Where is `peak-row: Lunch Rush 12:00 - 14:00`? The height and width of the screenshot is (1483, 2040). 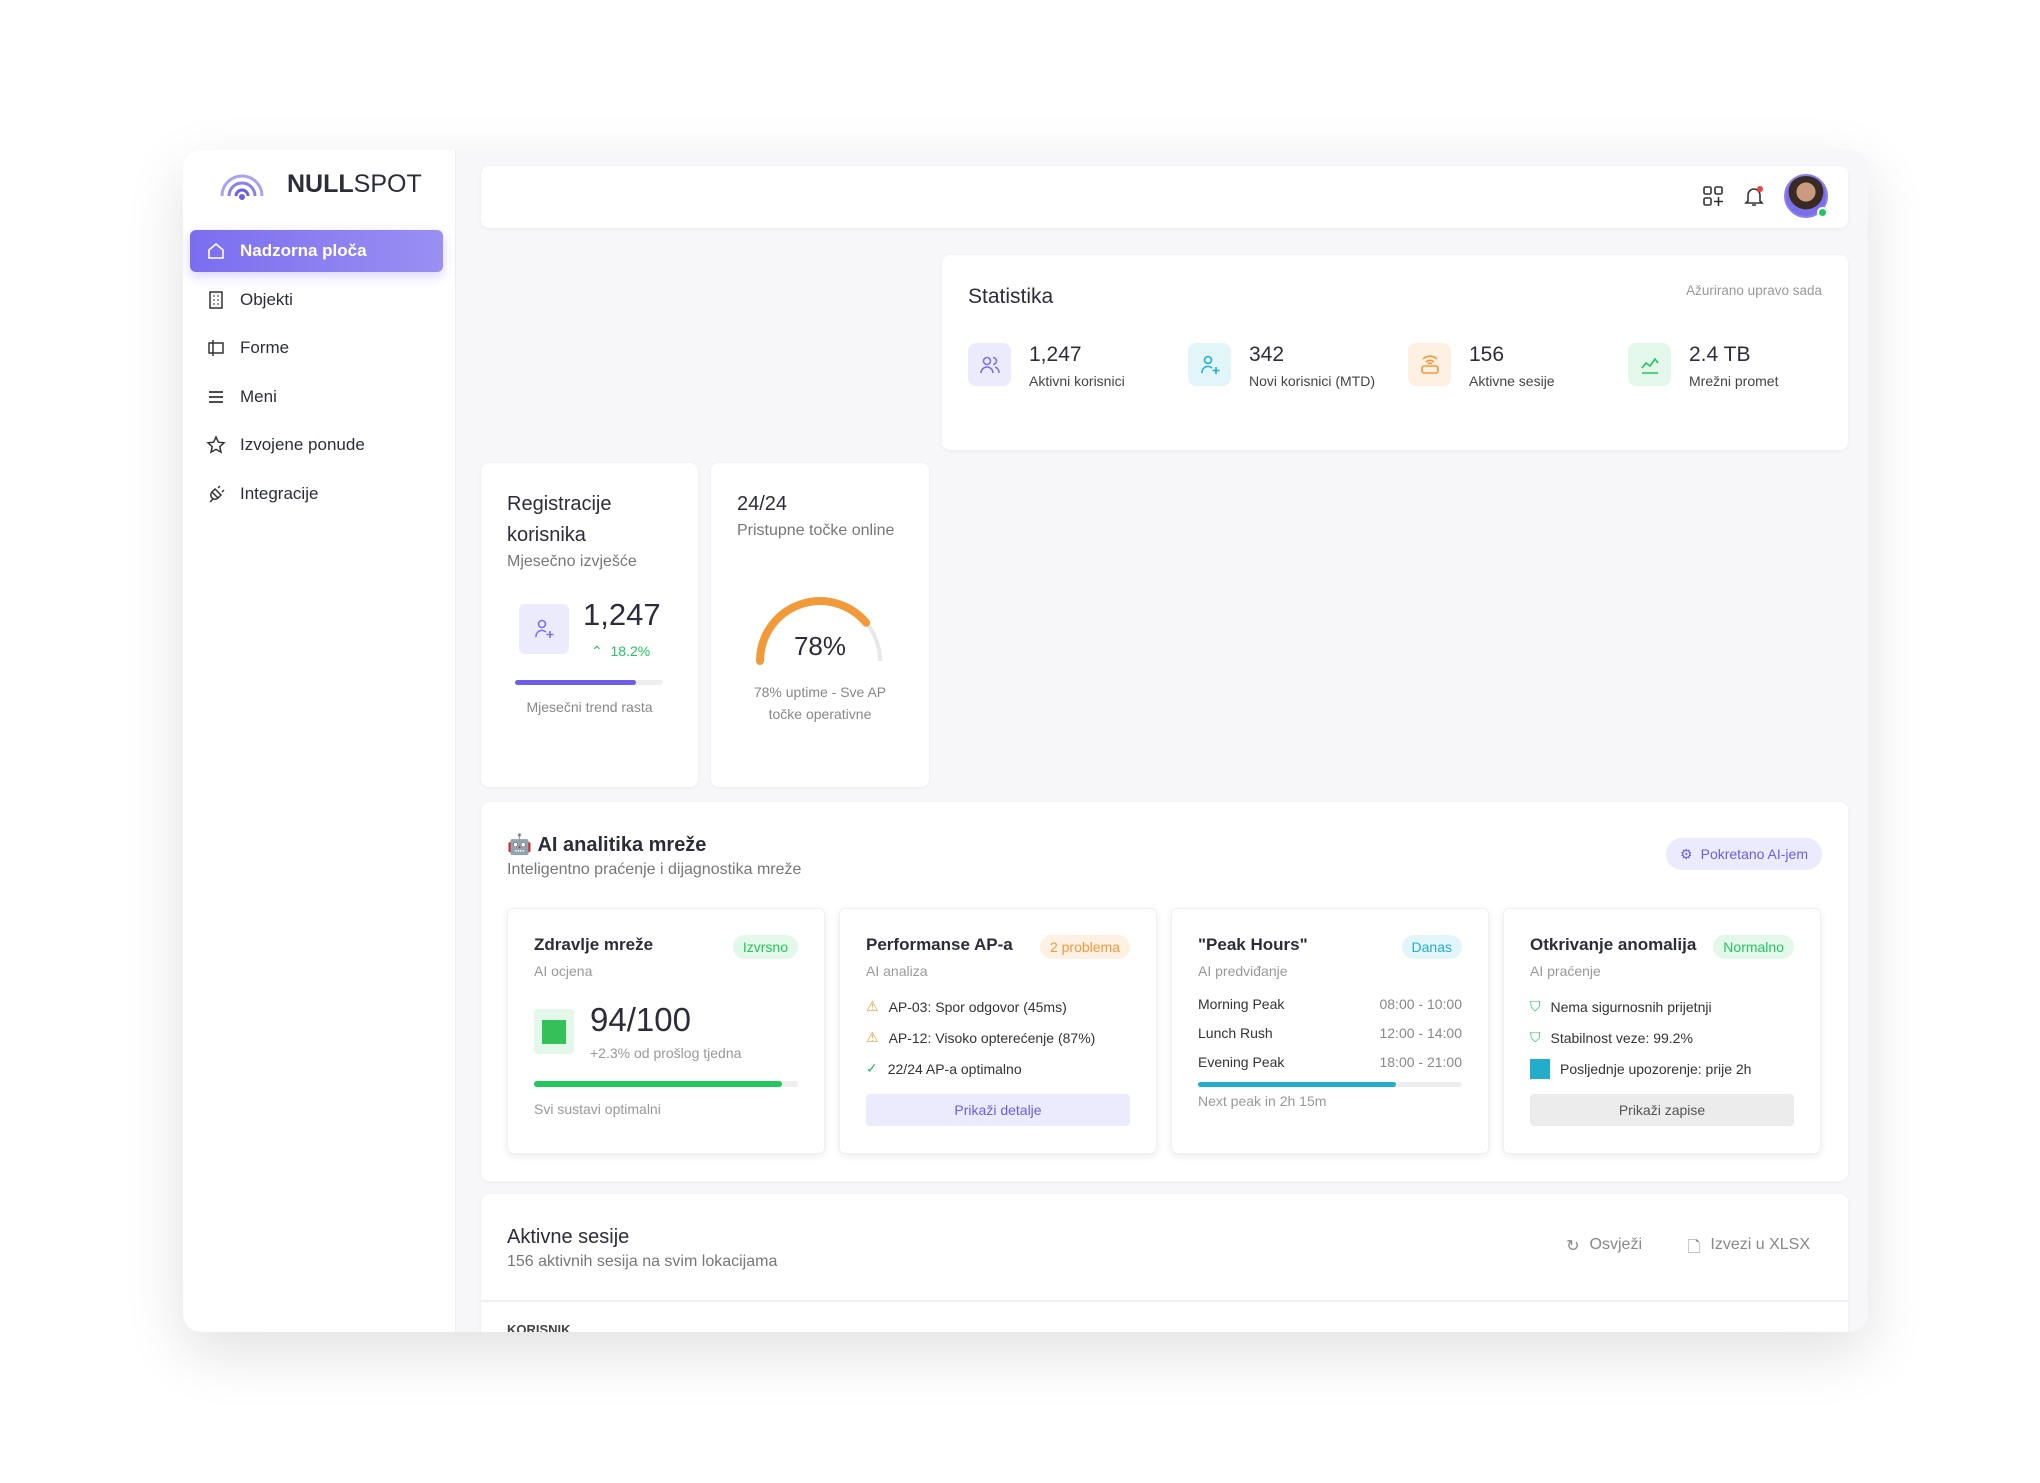 peak-row: Lunch Rush 12:00 - 14:00 is located at coordinates (1330, 1032).